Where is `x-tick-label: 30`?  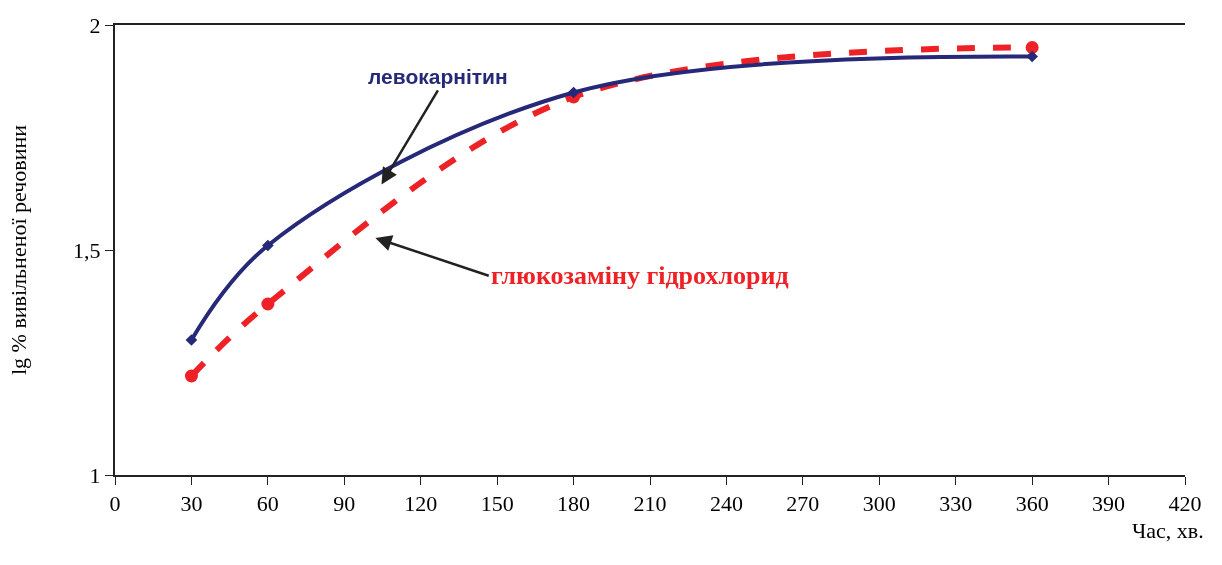 x-tick-label: 30 is located at coordinates (191, 504).